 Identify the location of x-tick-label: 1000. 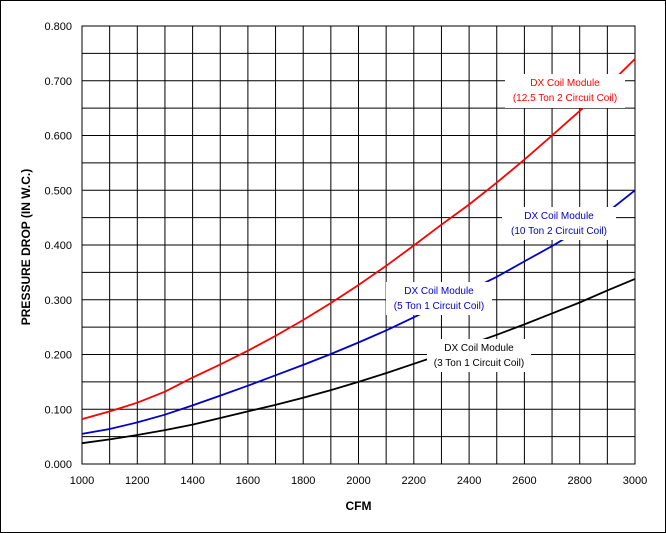
(82, 481).